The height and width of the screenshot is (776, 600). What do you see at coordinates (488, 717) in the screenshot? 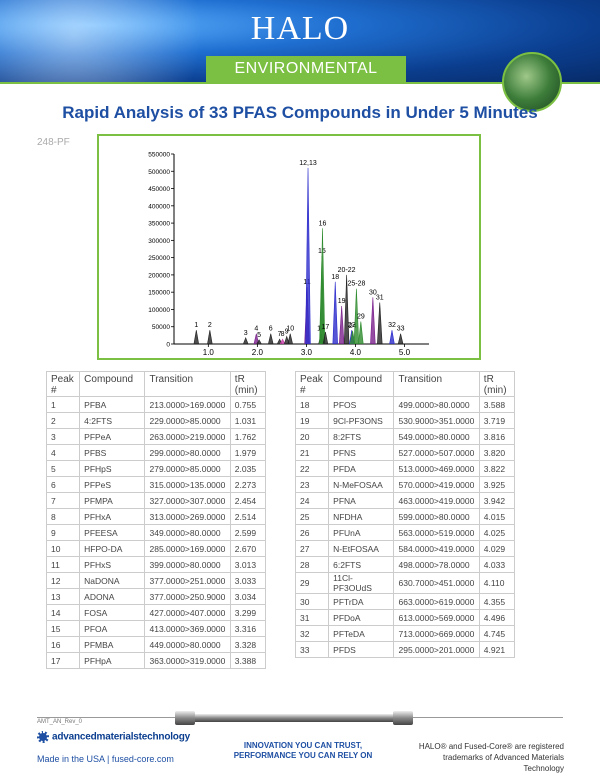
I see `footer-rule-right` at bounding box center [488, 717].